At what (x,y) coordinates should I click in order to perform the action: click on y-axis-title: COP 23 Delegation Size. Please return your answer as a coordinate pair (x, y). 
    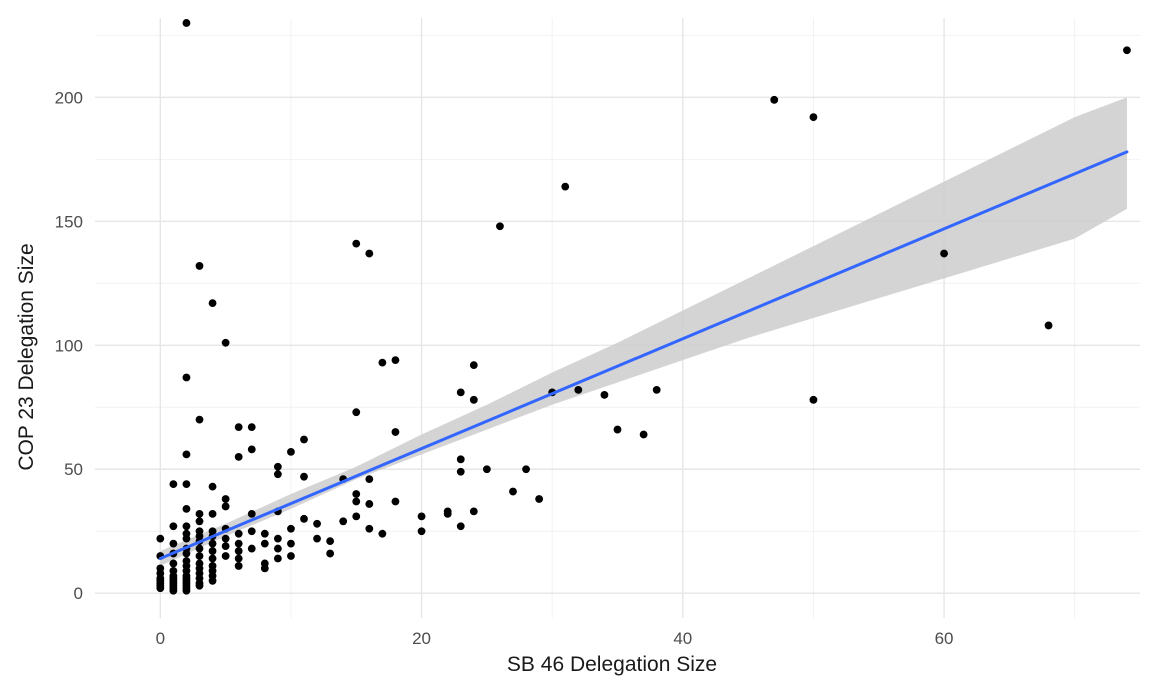
    Looking at the image, I should click on (26, 356).